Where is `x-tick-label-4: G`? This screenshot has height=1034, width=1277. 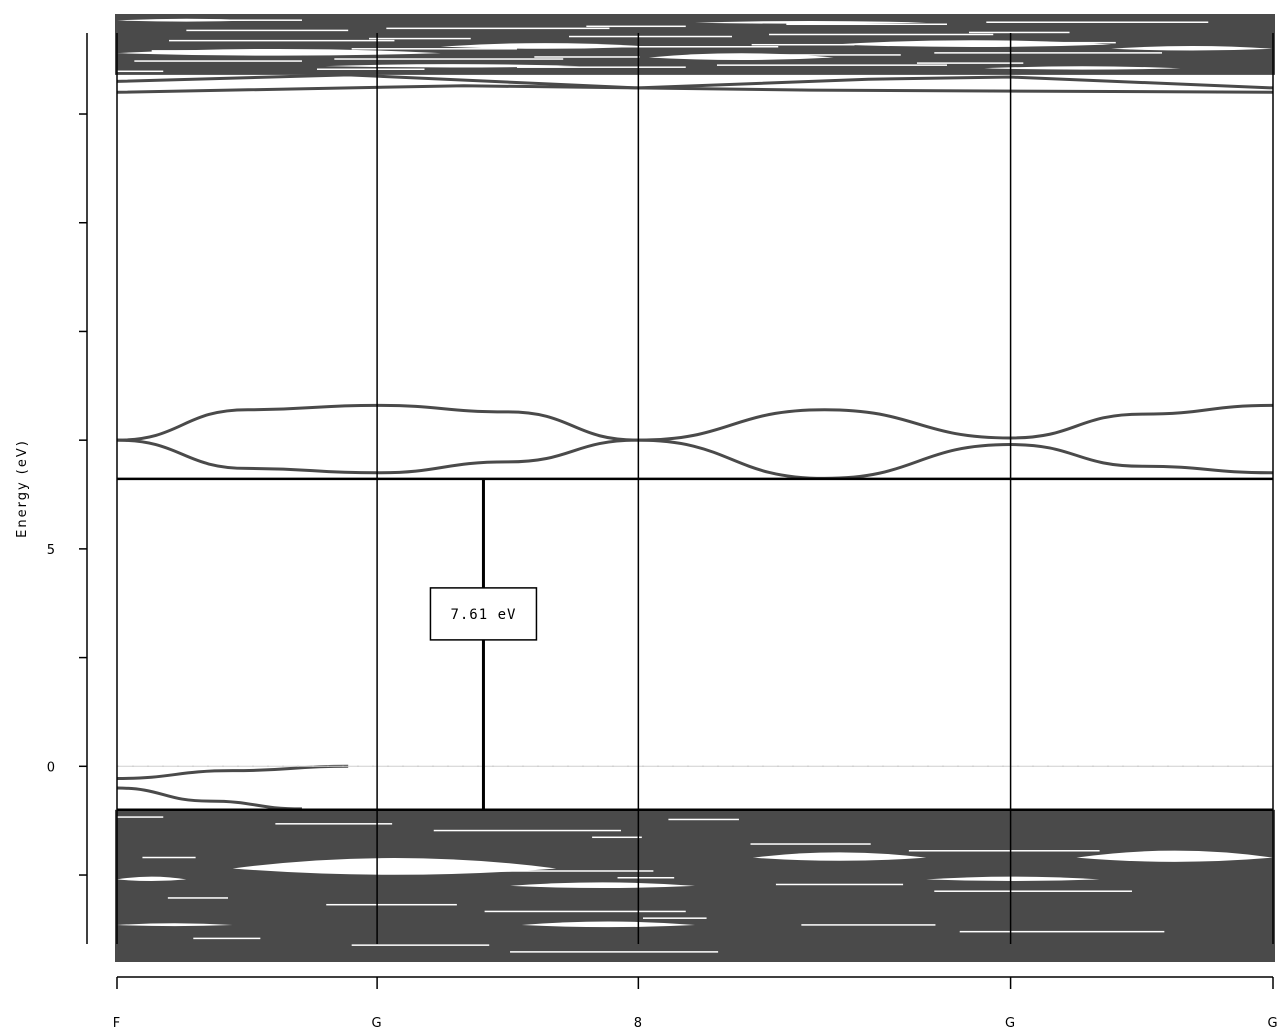 x-tick-label-4: G is located at coordinates (1272, 1023).